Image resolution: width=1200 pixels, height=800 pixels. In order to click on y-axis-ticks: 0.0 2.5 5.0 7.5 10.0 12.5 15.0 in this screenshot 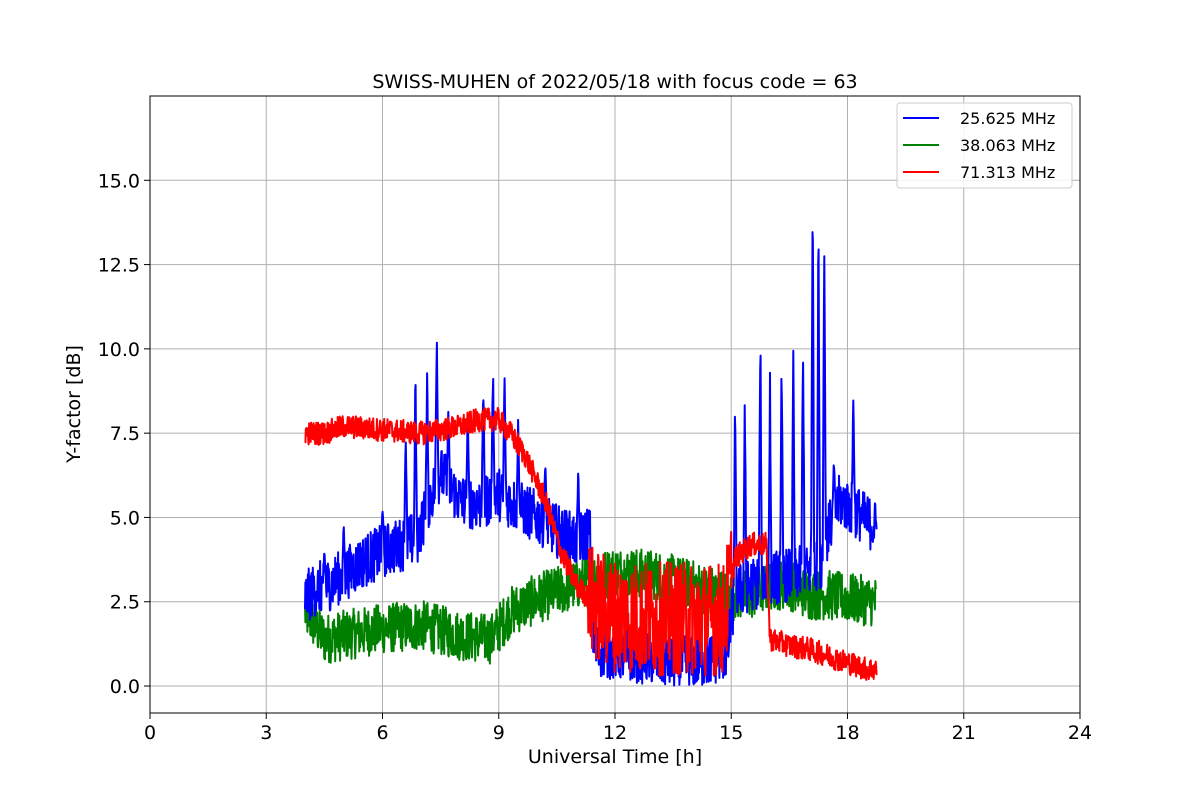, I will do `click(124, 434)`.